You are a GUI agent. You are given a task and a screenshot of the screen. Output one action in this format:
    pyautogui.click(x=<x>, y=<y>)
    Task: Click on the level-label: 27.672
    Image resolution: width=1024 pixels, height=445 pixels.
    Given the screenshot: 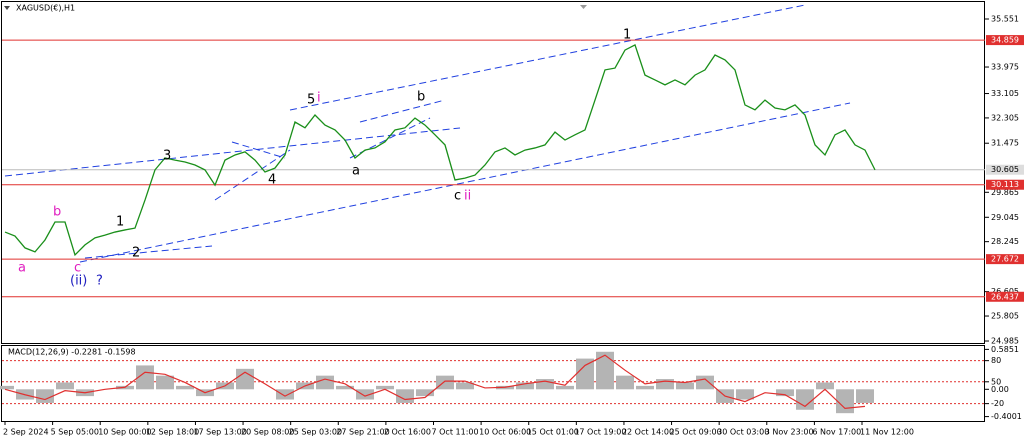 What is the action you would take?
    pyautogui.click(x=1005, y=259)
    